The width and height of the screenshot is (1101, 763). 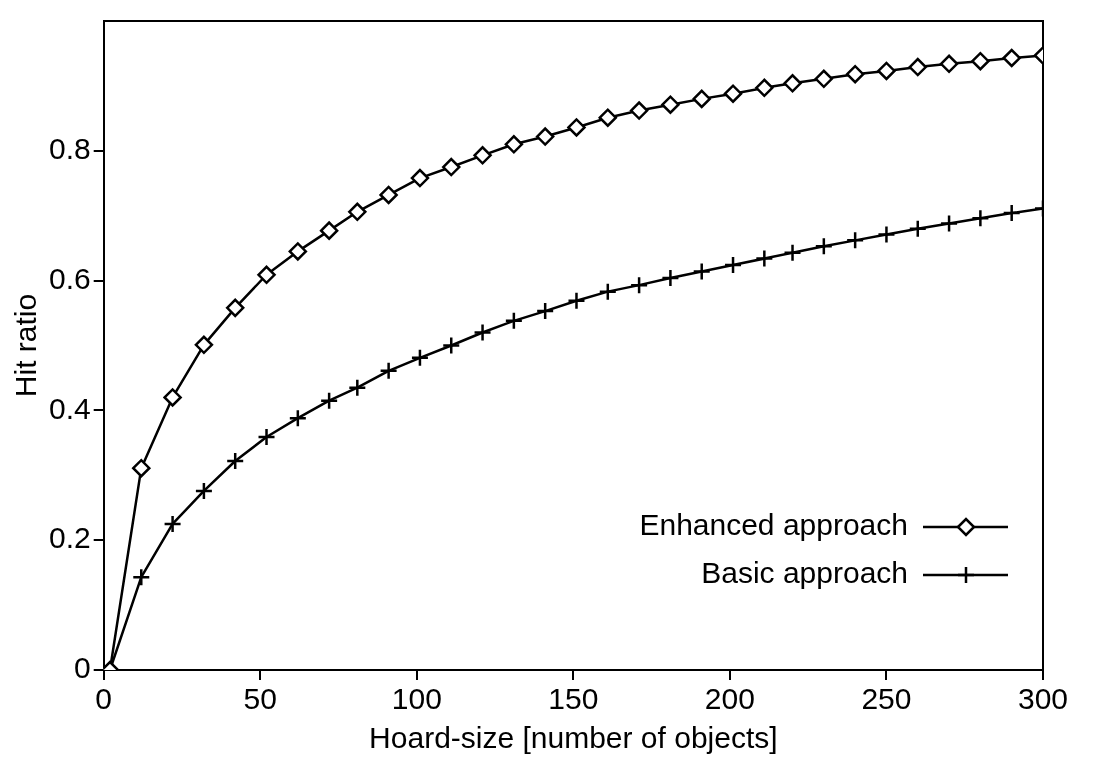 What do you see at coordinates (69, 278) in the screenshot?
I see `y-tick-label: 0.6` at bounding box center [69, 278].